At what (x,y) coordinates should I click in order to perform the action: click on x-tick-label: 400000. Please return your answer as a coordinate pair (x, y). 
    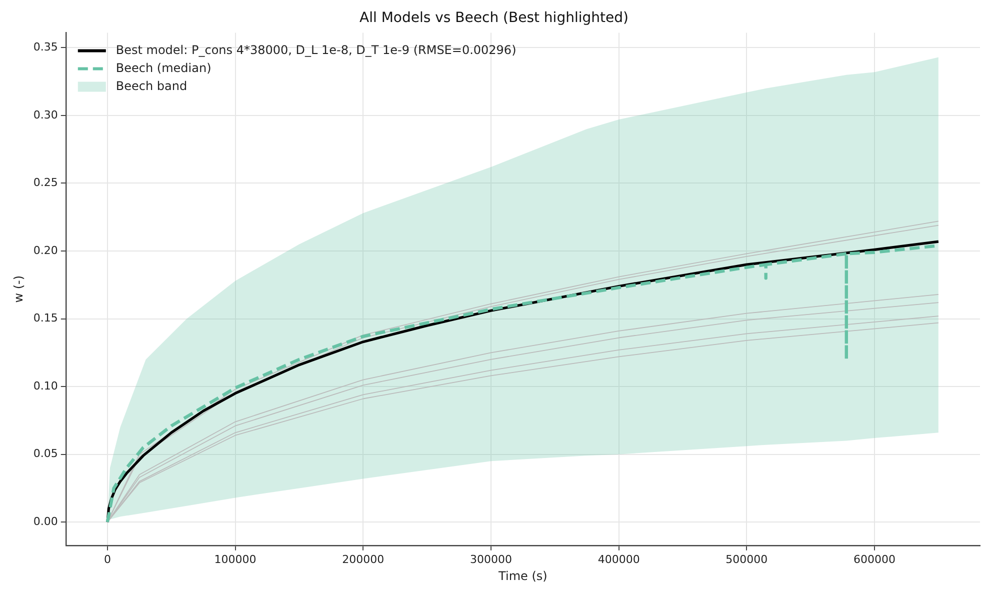
    Looking at the image, I should click on (619, 559).